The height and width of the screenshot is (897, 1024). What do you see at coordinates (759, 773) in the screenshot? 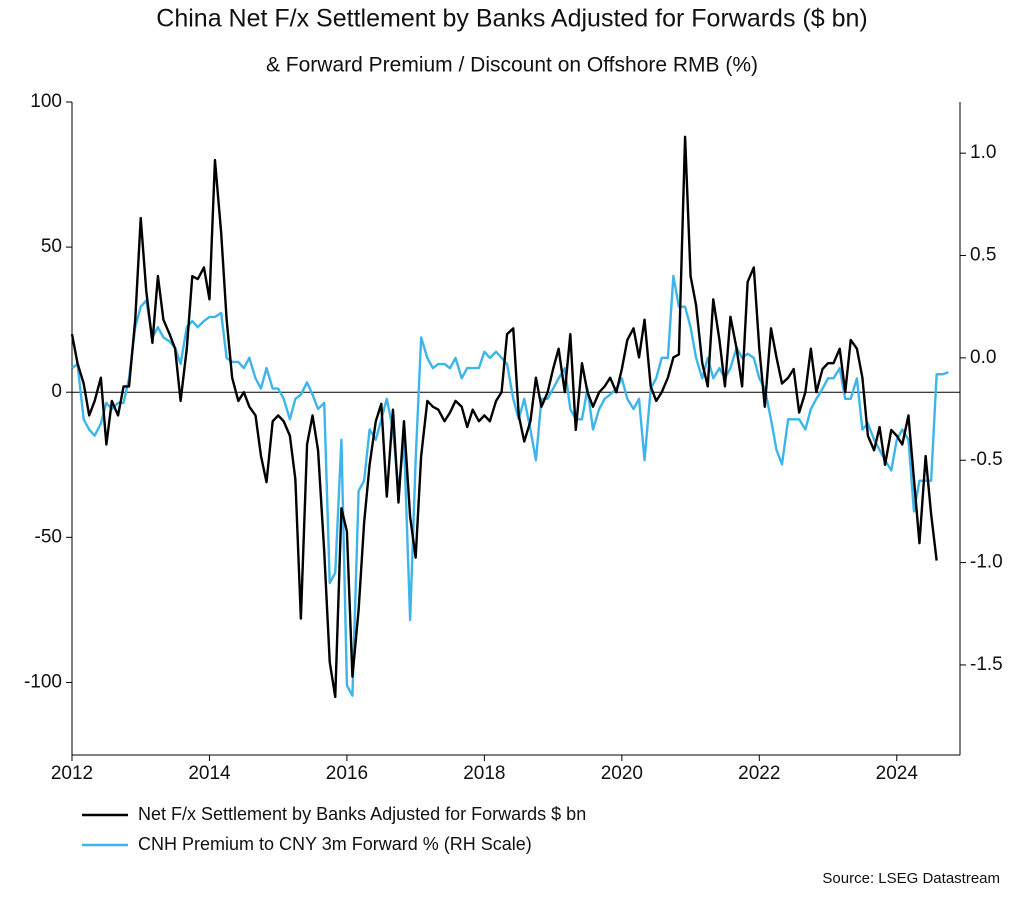
I see `x-tick-label: 2022` at bounding box center [759, 773].